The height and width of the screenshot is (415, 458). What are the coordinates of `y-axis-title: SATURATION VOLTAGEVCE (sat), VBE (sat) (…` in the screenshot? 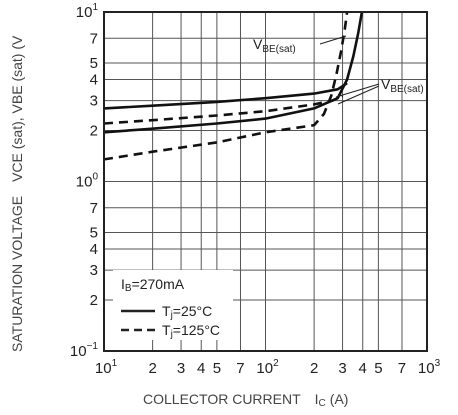 It's located at (17, 193).